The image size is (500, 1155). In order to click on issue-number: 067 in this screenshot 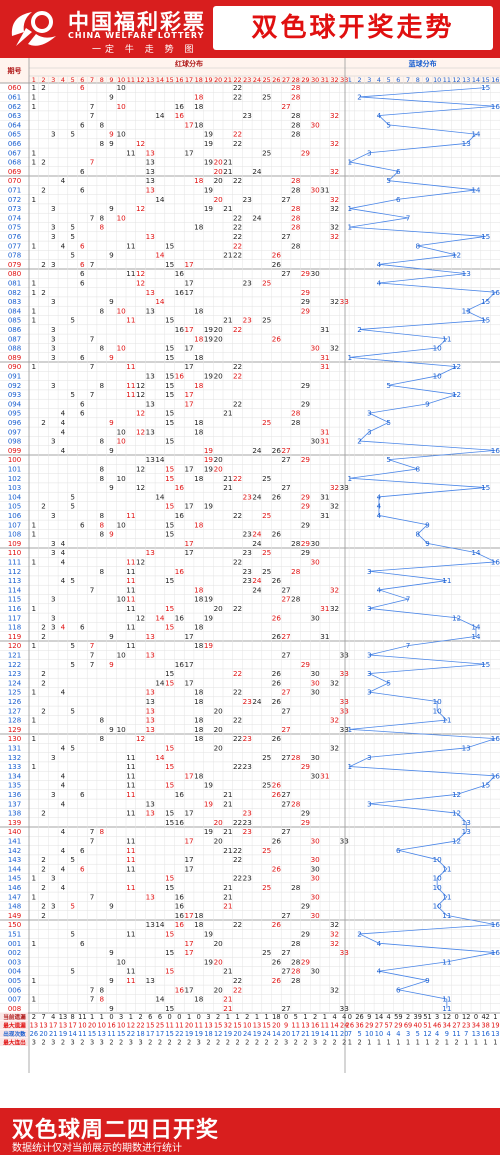, I will do `click(14, 153)`.